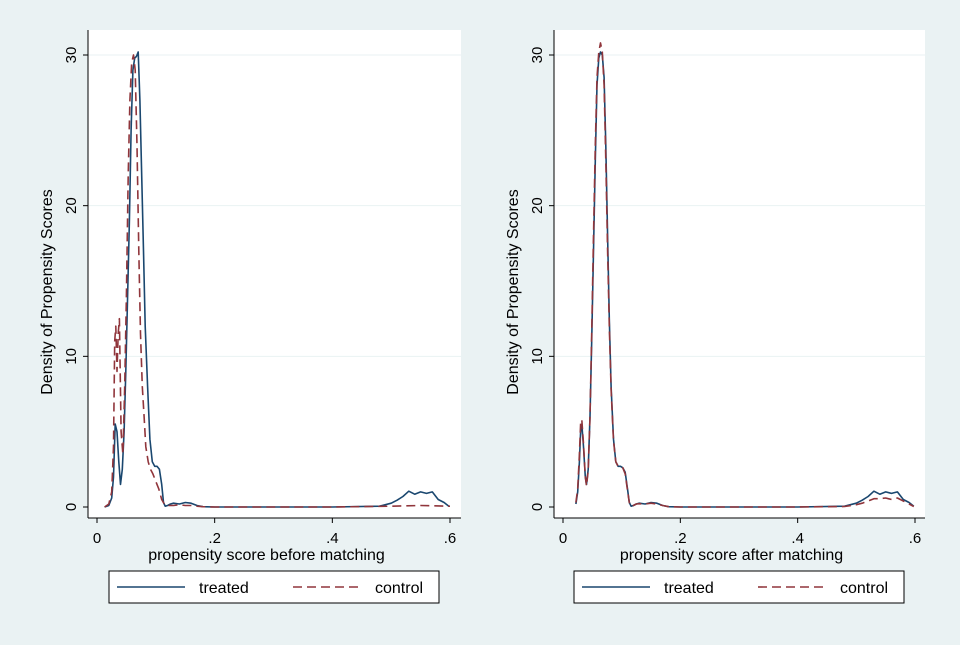  Describe the element at coordinates (731, 555) in the screenshot. I see `x-axis-title: propensity score after matching` at that location.